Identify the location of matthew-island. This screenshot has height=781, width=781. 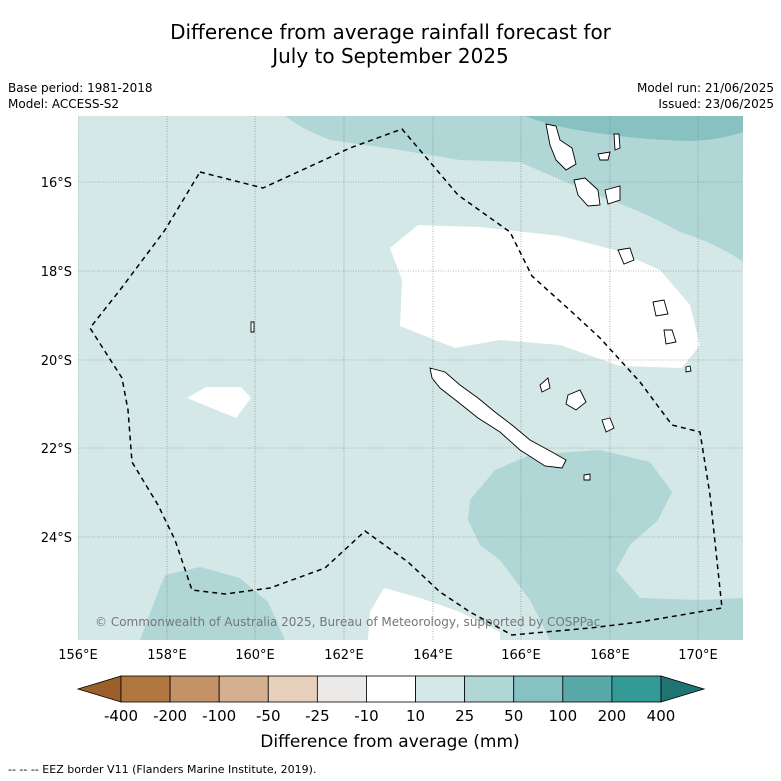
(587, 477).